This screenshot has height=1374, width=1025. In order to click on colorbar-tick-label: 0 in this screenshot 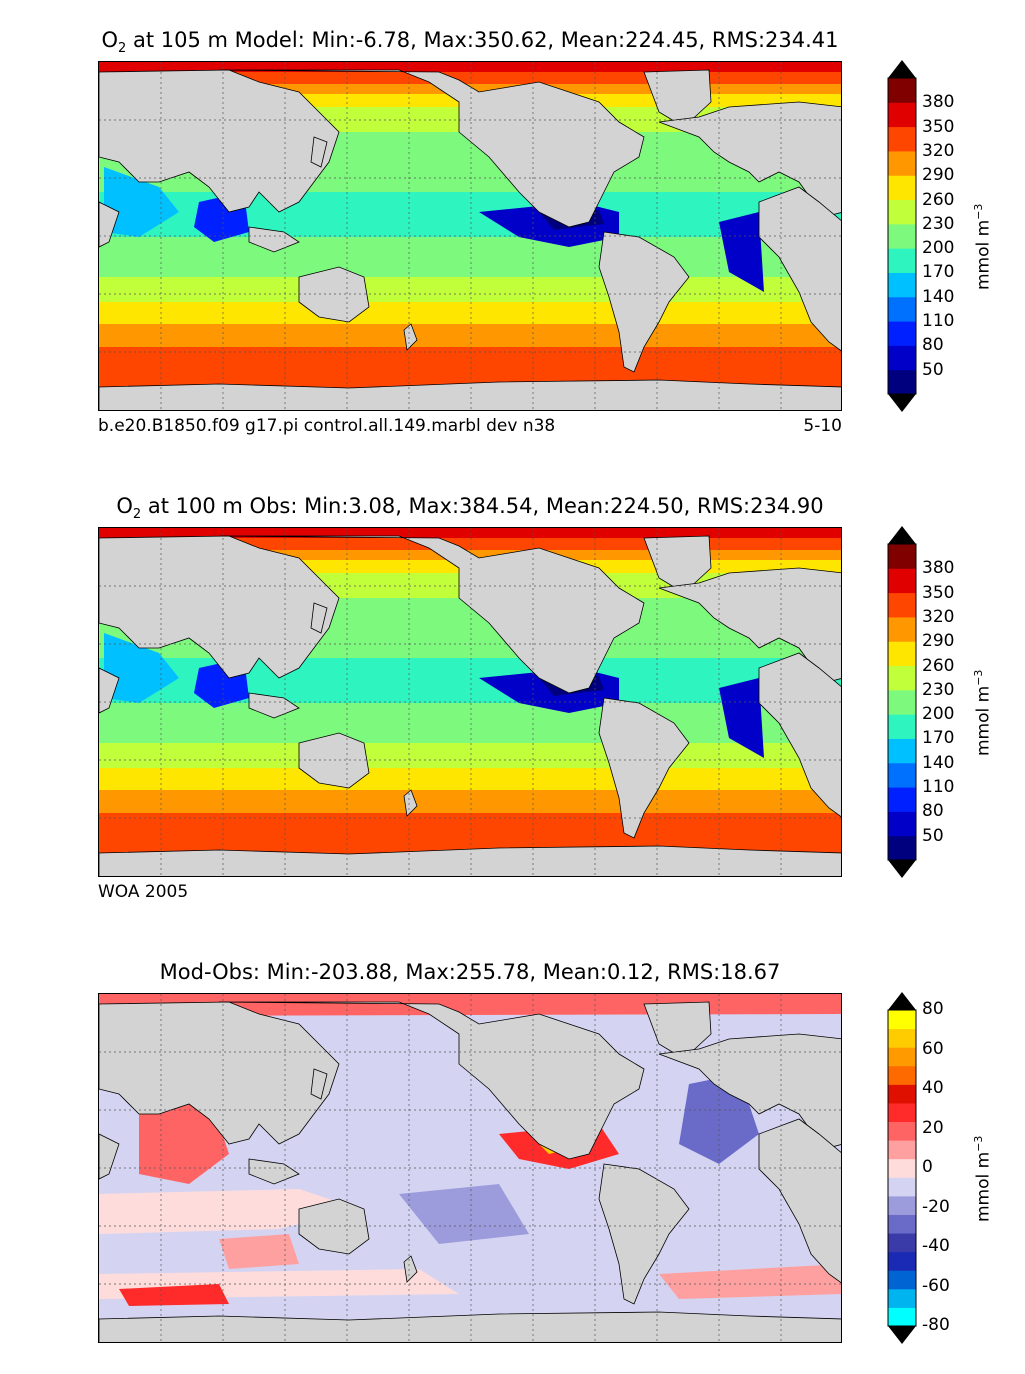, I will do `click(927, 1167)`.